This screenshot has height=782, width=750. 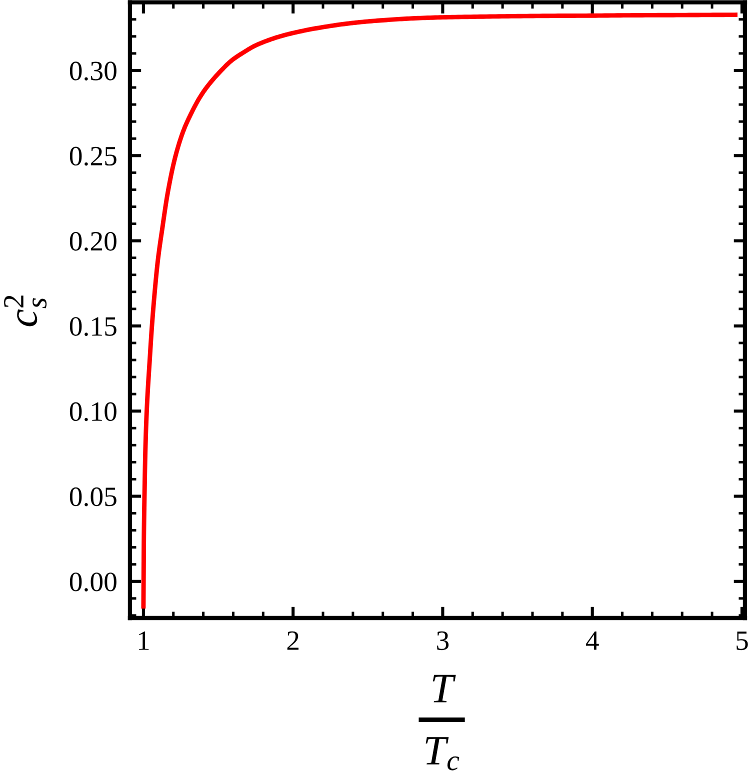 I want to click on y-tick-label: 0.05, so click(x=93, y=496).